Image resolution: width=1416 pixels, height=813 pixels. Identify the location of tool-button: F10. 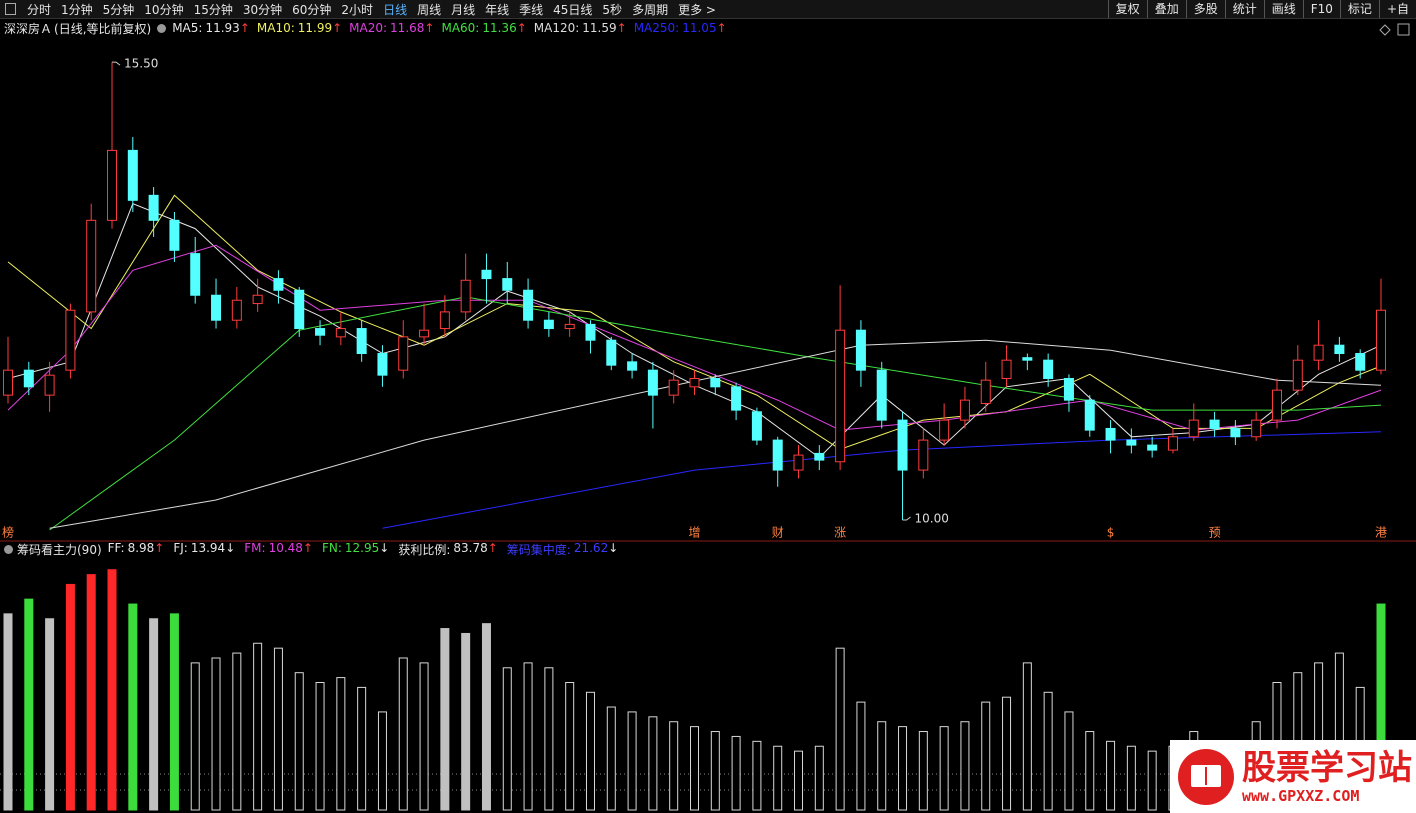
(1321, 9).